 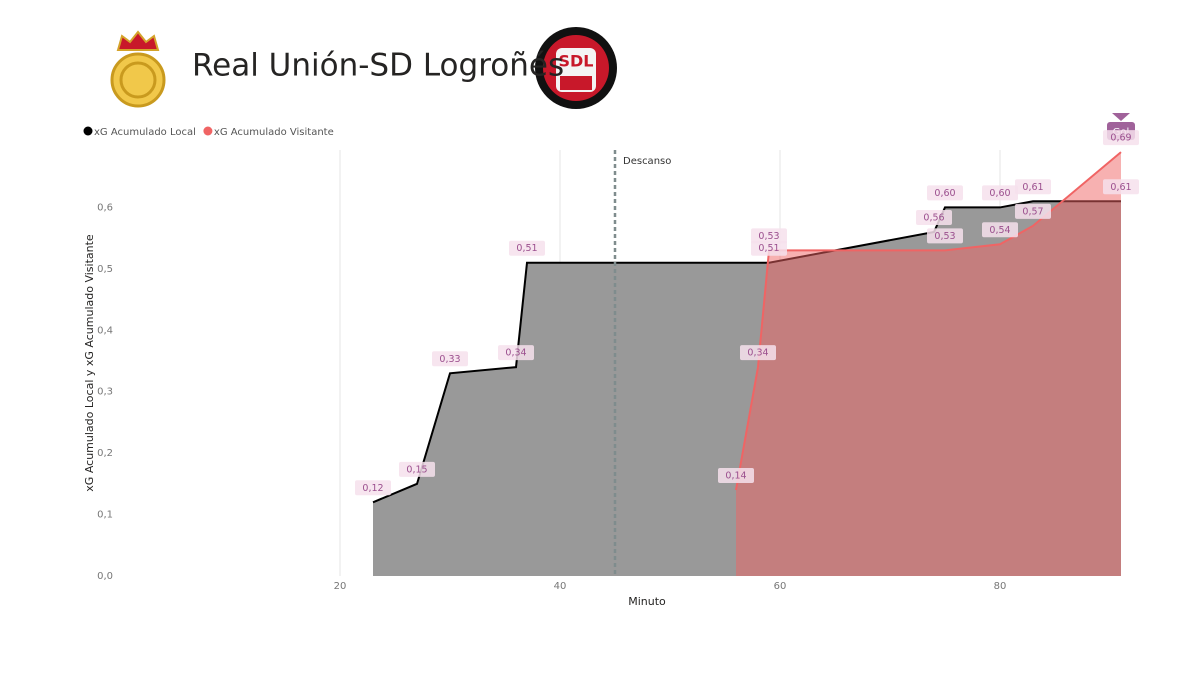 What do you see at coordinates (647, 601) in the screenshot?
I see `x-axis-title: Minuto` at bounding box center [647, 601].